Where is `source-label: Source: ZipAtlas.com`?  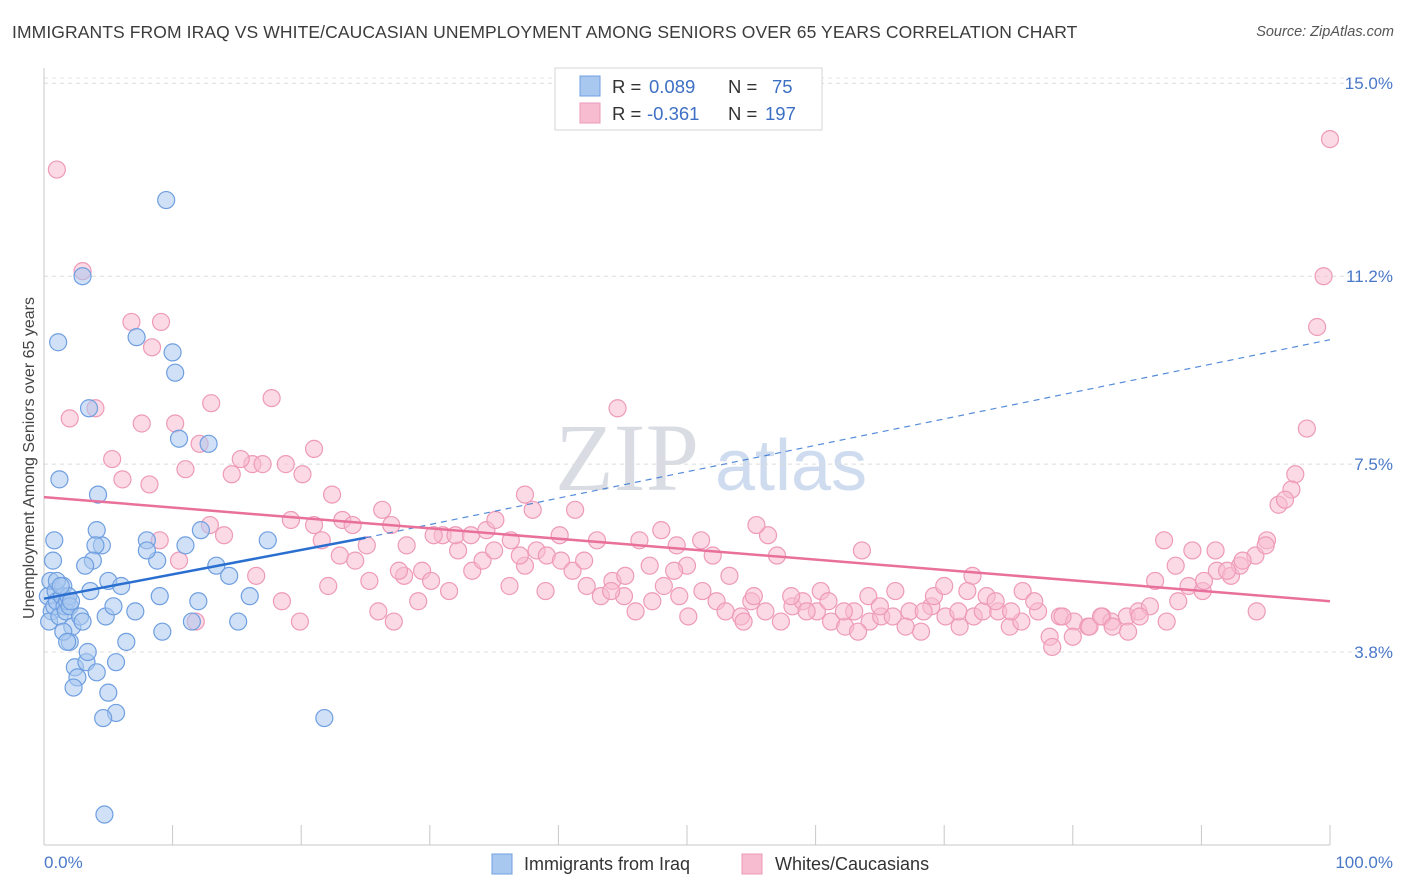
source-label: Source: ZipAtlas.com is located at coordinates (1325, 32).